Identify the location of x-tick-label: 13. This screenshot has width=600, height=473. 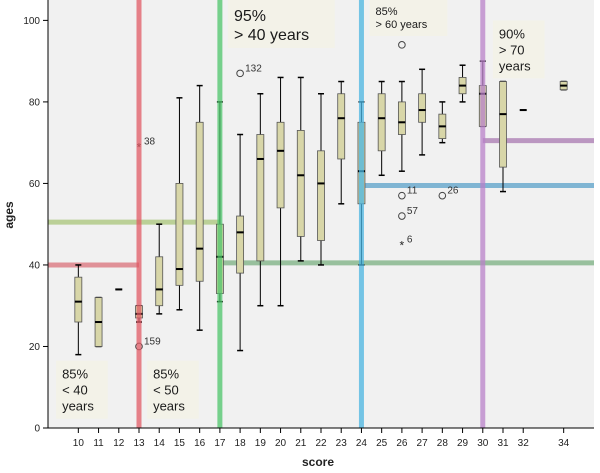
(139, 443).